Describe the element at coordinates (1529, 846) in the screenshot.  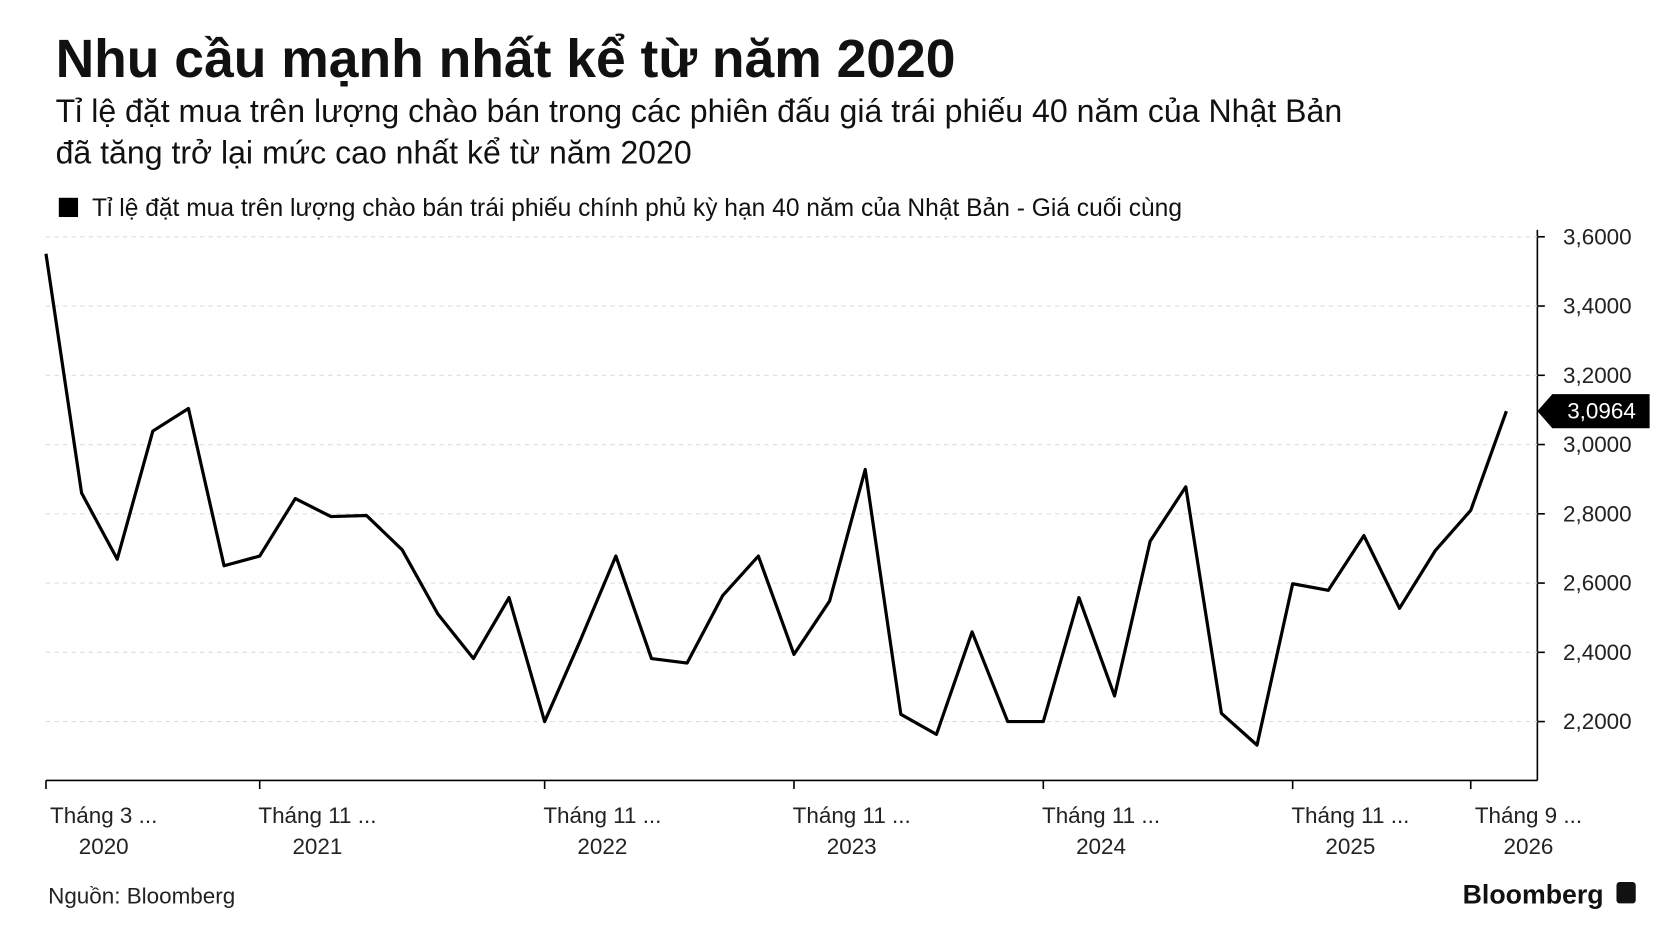
I see `x-tick-label: 2026` at that location.